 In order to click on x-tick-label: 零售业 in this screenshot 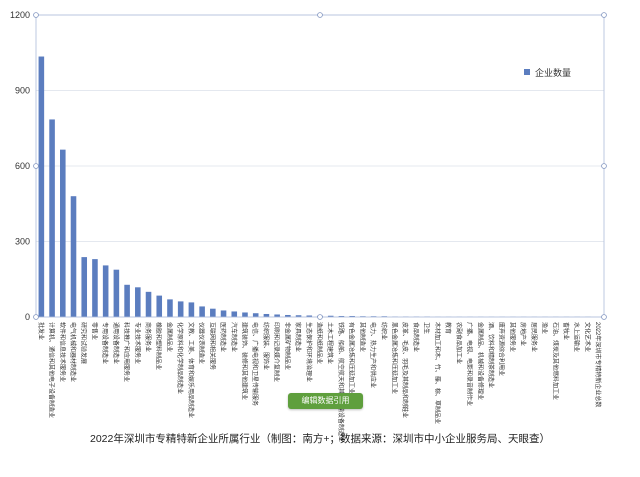, I will do `click(94, 331)`.